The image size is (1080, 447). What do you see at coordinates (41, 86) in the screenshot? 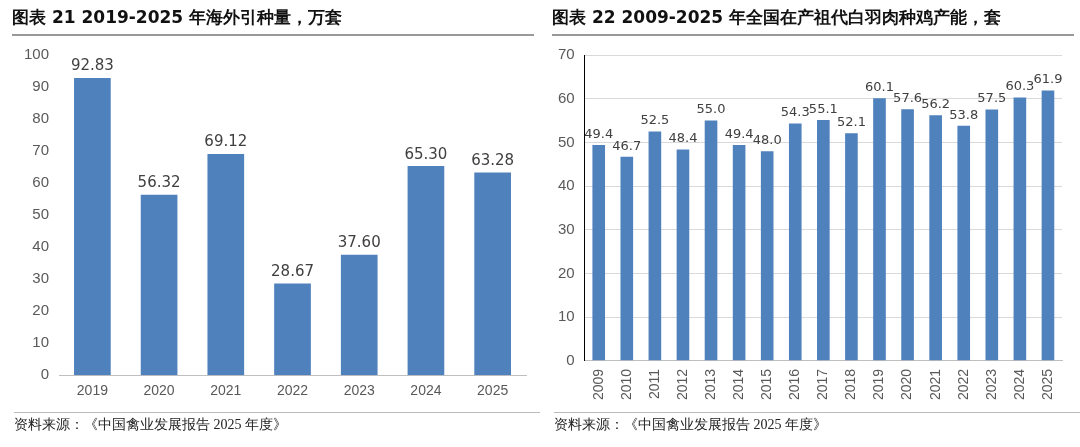
I see `y-tick-label: 90` at bounding box center [41, 86].